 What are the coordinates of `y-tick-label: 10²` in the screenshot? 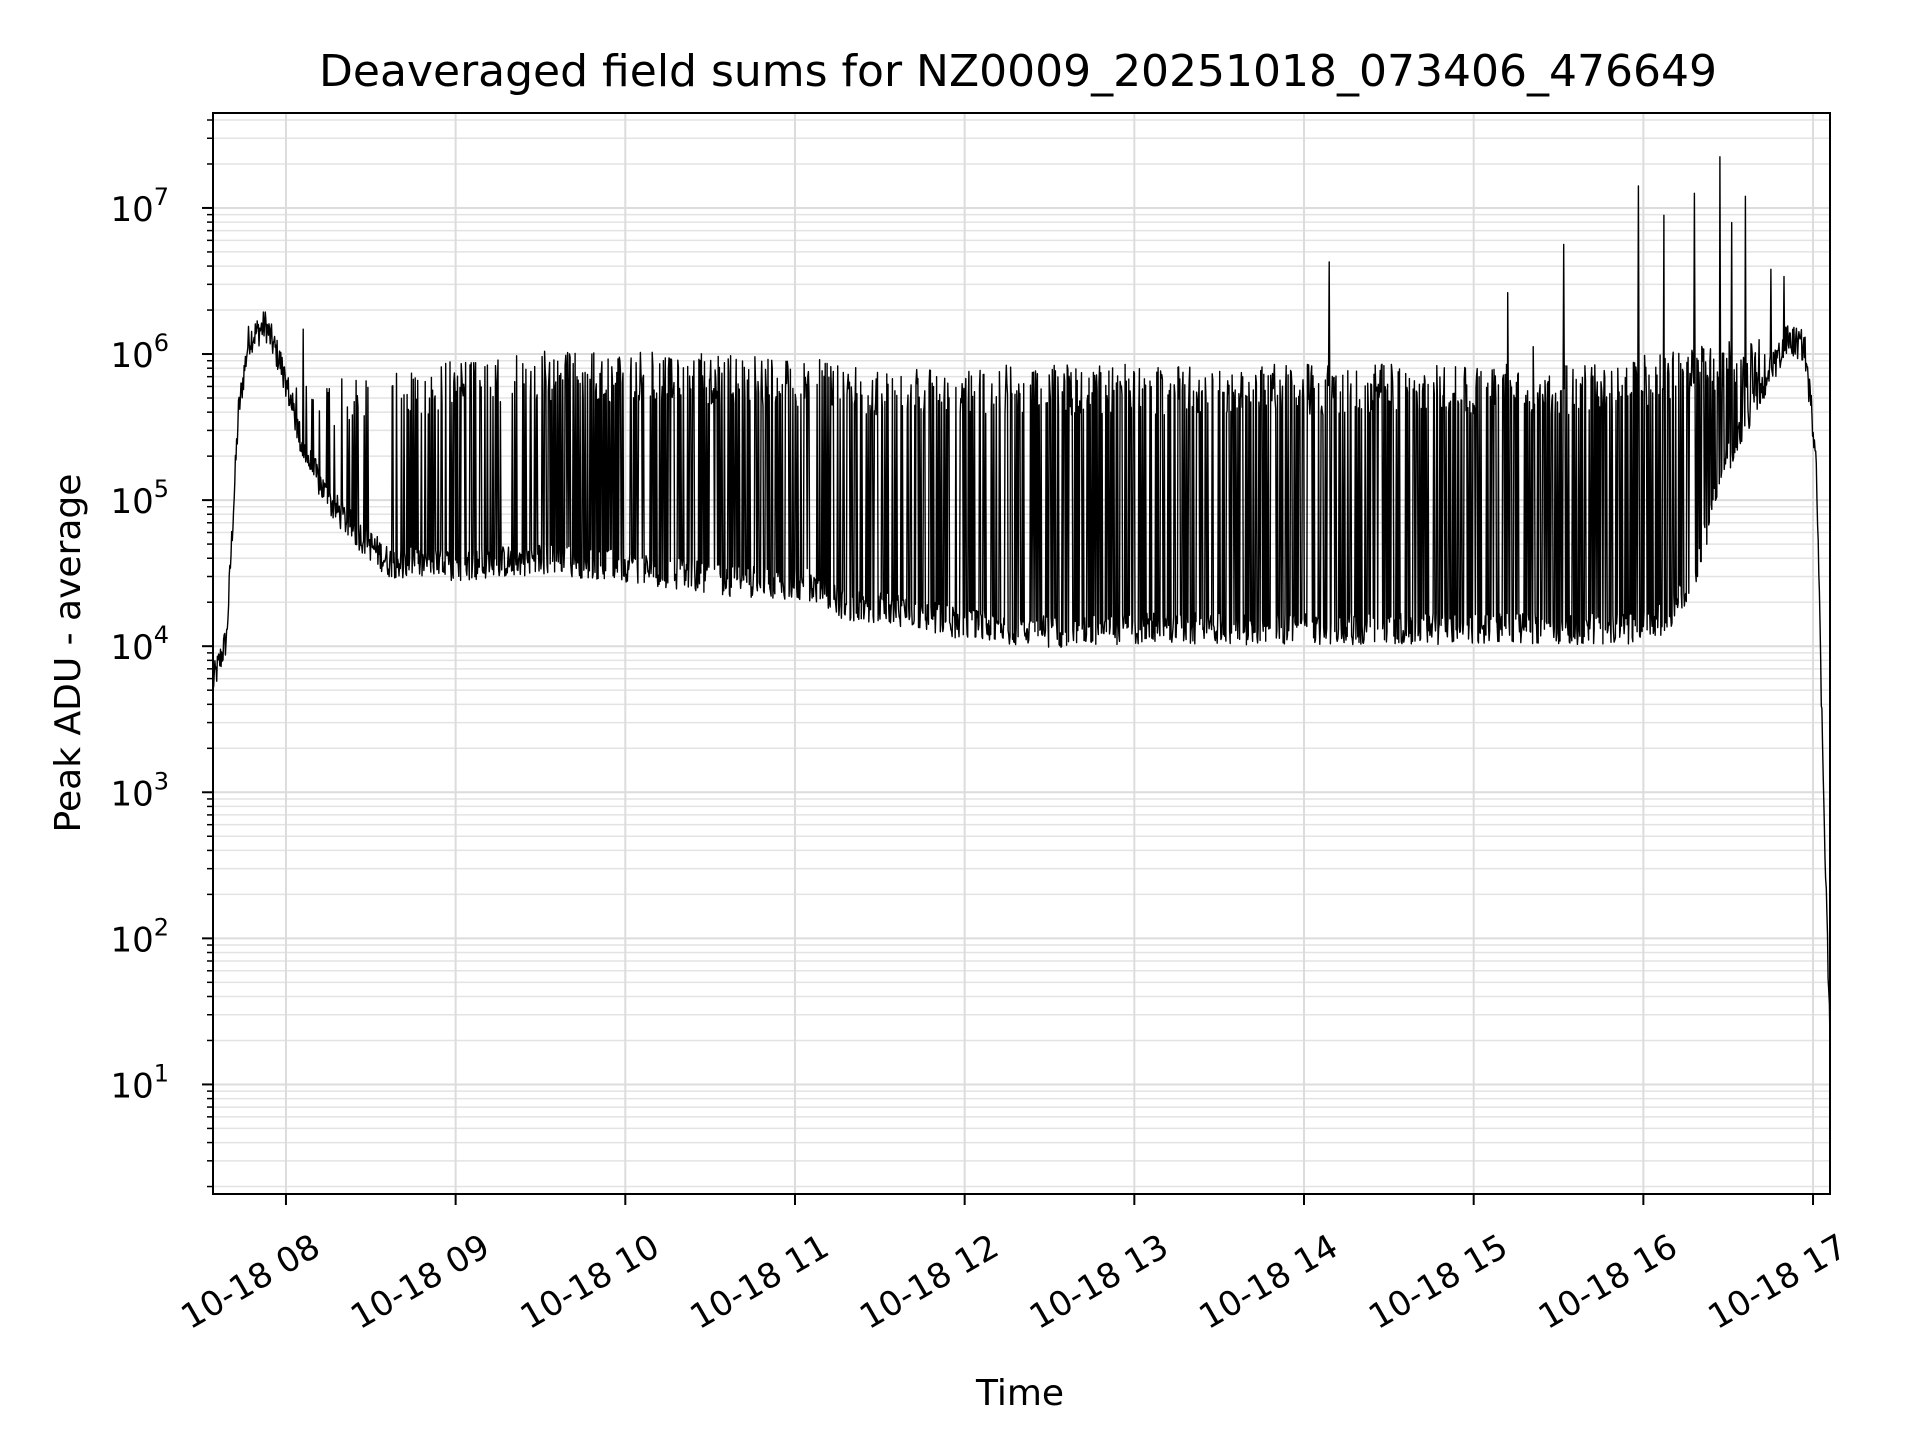 It's located at (139, 936).